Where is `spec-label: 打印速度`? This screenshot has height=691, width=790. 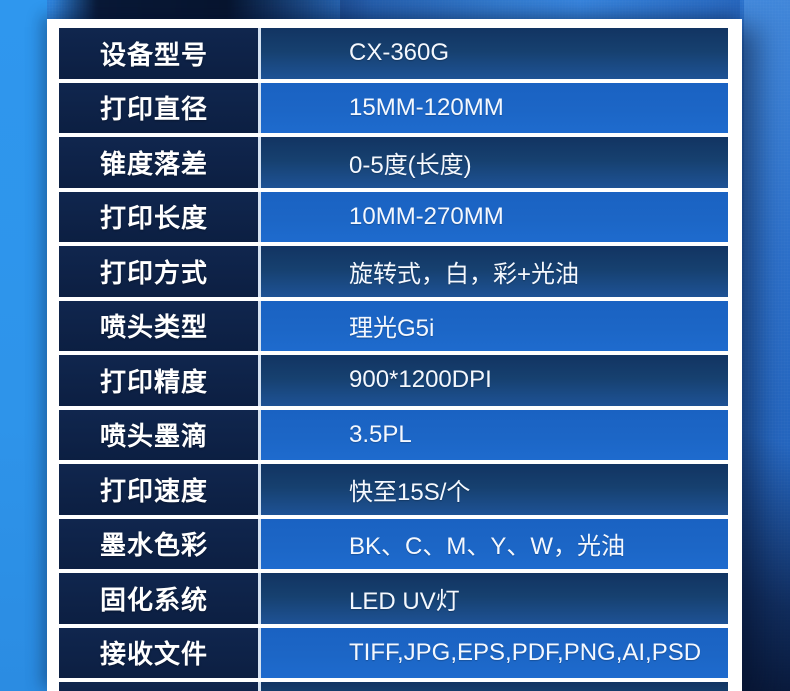 spec-label: 打印速度 is located at coordinates (158, 489).